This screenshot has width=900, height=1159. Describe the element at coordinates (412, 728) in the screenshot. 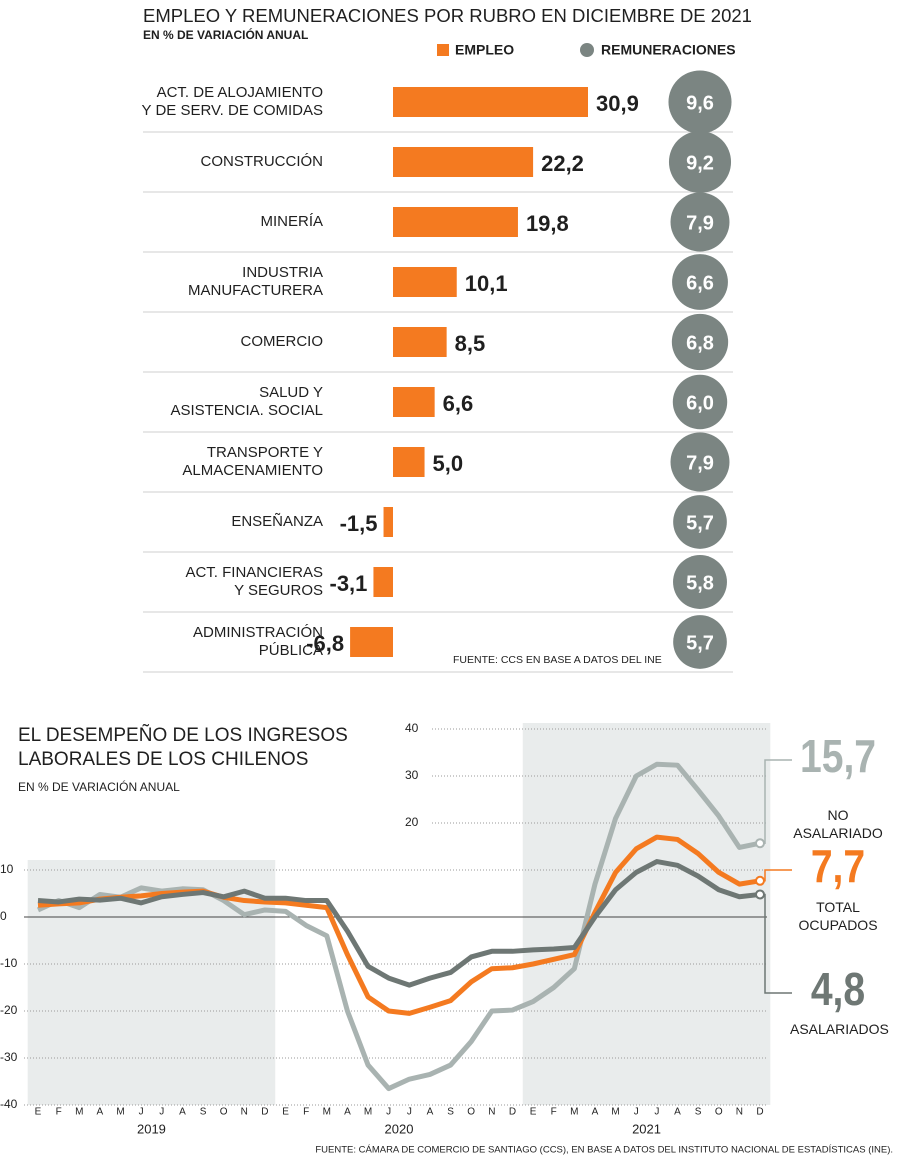

I see `y-tick-label: 40` at that location.